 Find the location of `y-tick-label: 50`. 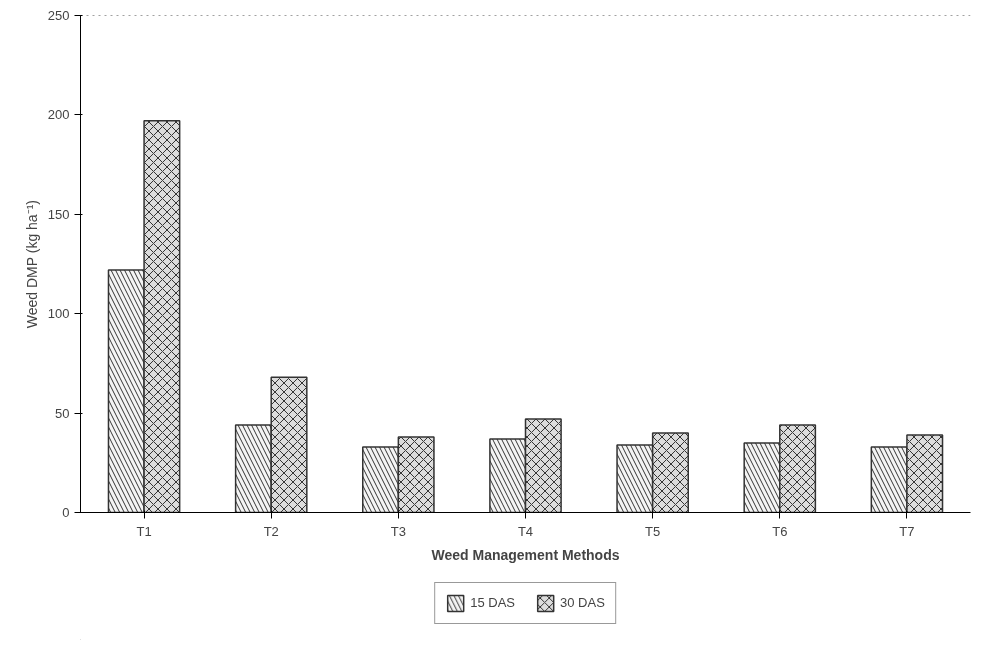

y-tick-label: 50 is located at coordinates (62, 413).